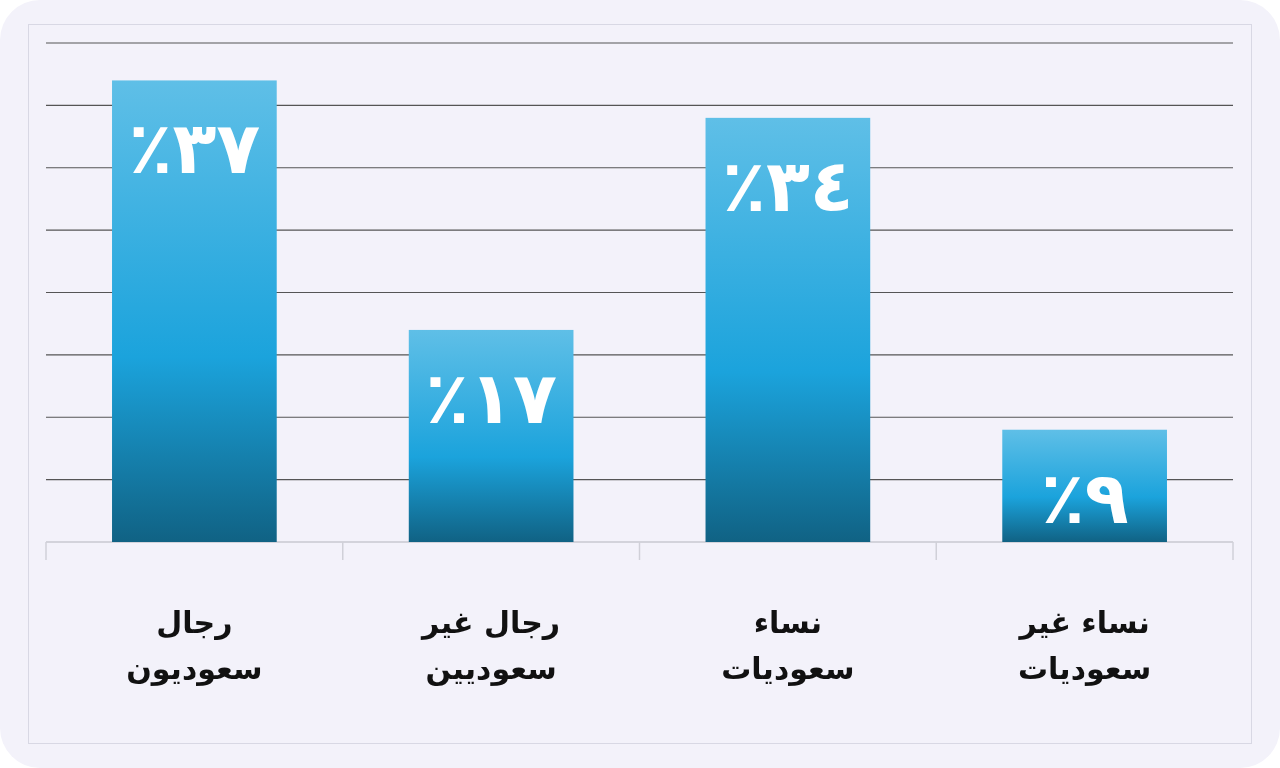  I want to click on data-label: ٪٣٧, so click(194, 148).